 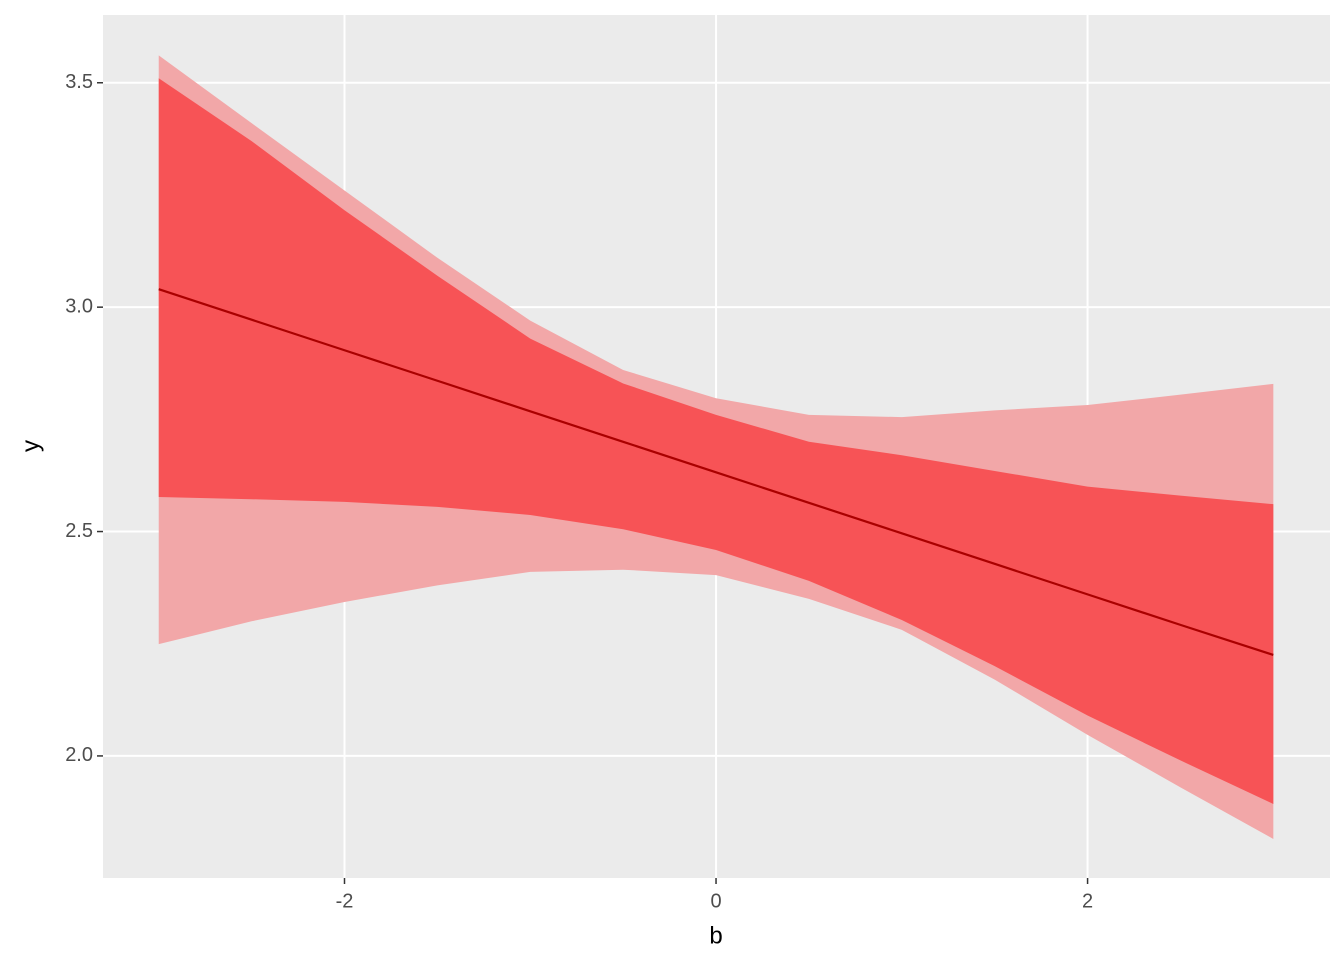 I want to click on y-tick-label: 2.0, so click(x=79, y=755).